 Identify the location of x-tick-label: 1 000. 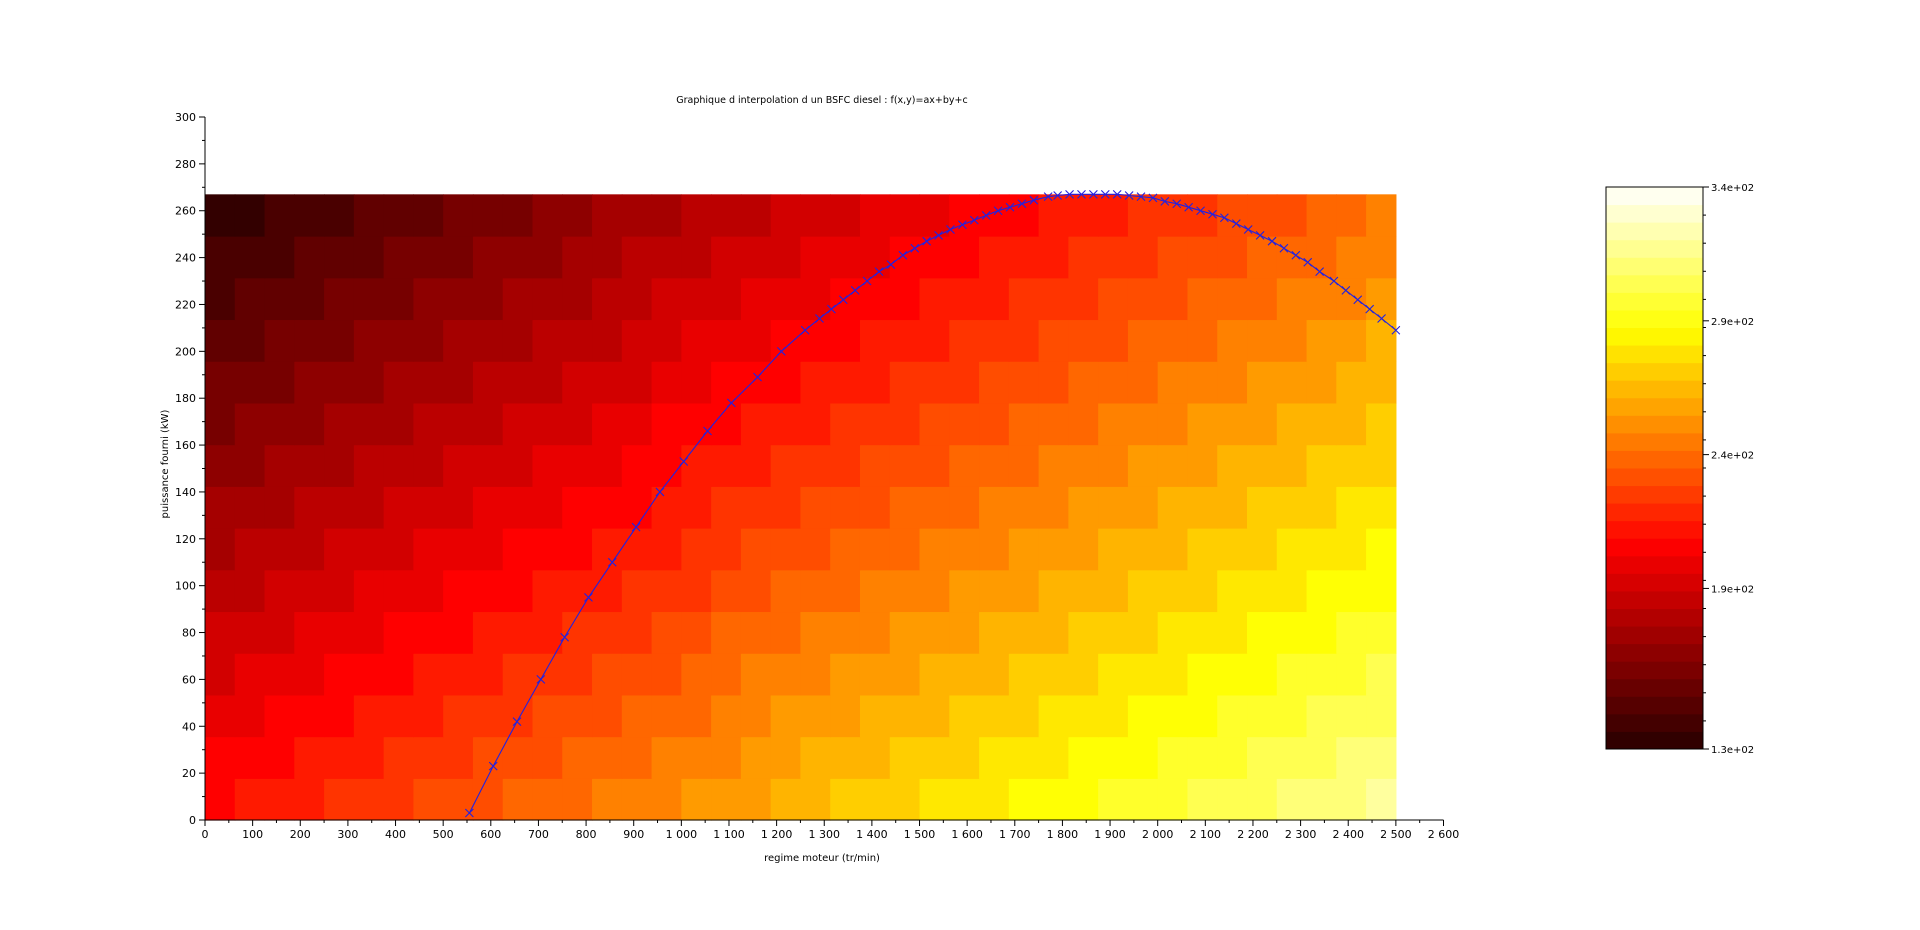
(682, 834).